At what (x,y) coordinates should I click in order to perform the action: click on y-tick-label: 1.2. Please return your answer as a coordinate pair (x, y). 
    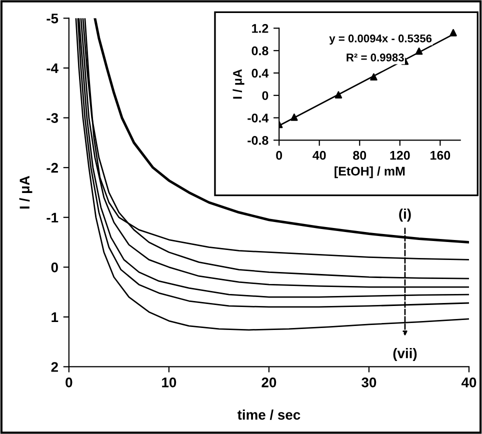
    Looking at the image, I should click on (260, 28).